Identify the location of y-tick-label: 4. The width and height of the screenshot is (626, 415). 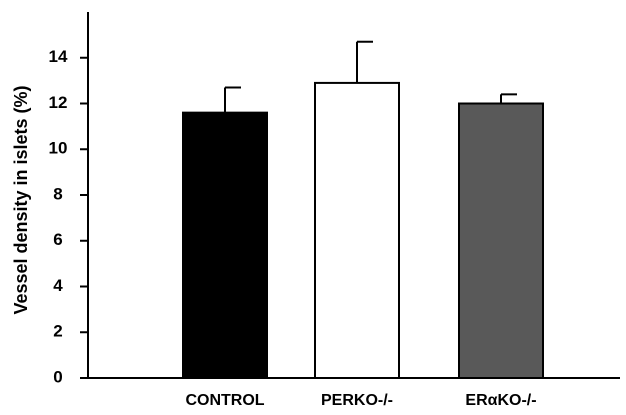
(58, 285).